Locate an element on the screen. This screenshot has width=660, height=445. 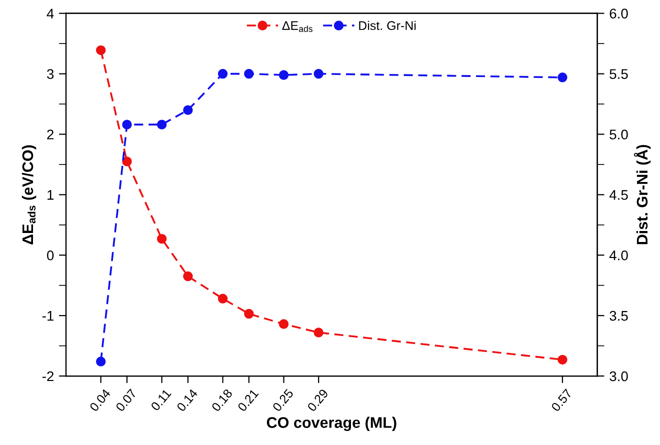
y-tick-label: 2 is located at coordinates (50, 135).